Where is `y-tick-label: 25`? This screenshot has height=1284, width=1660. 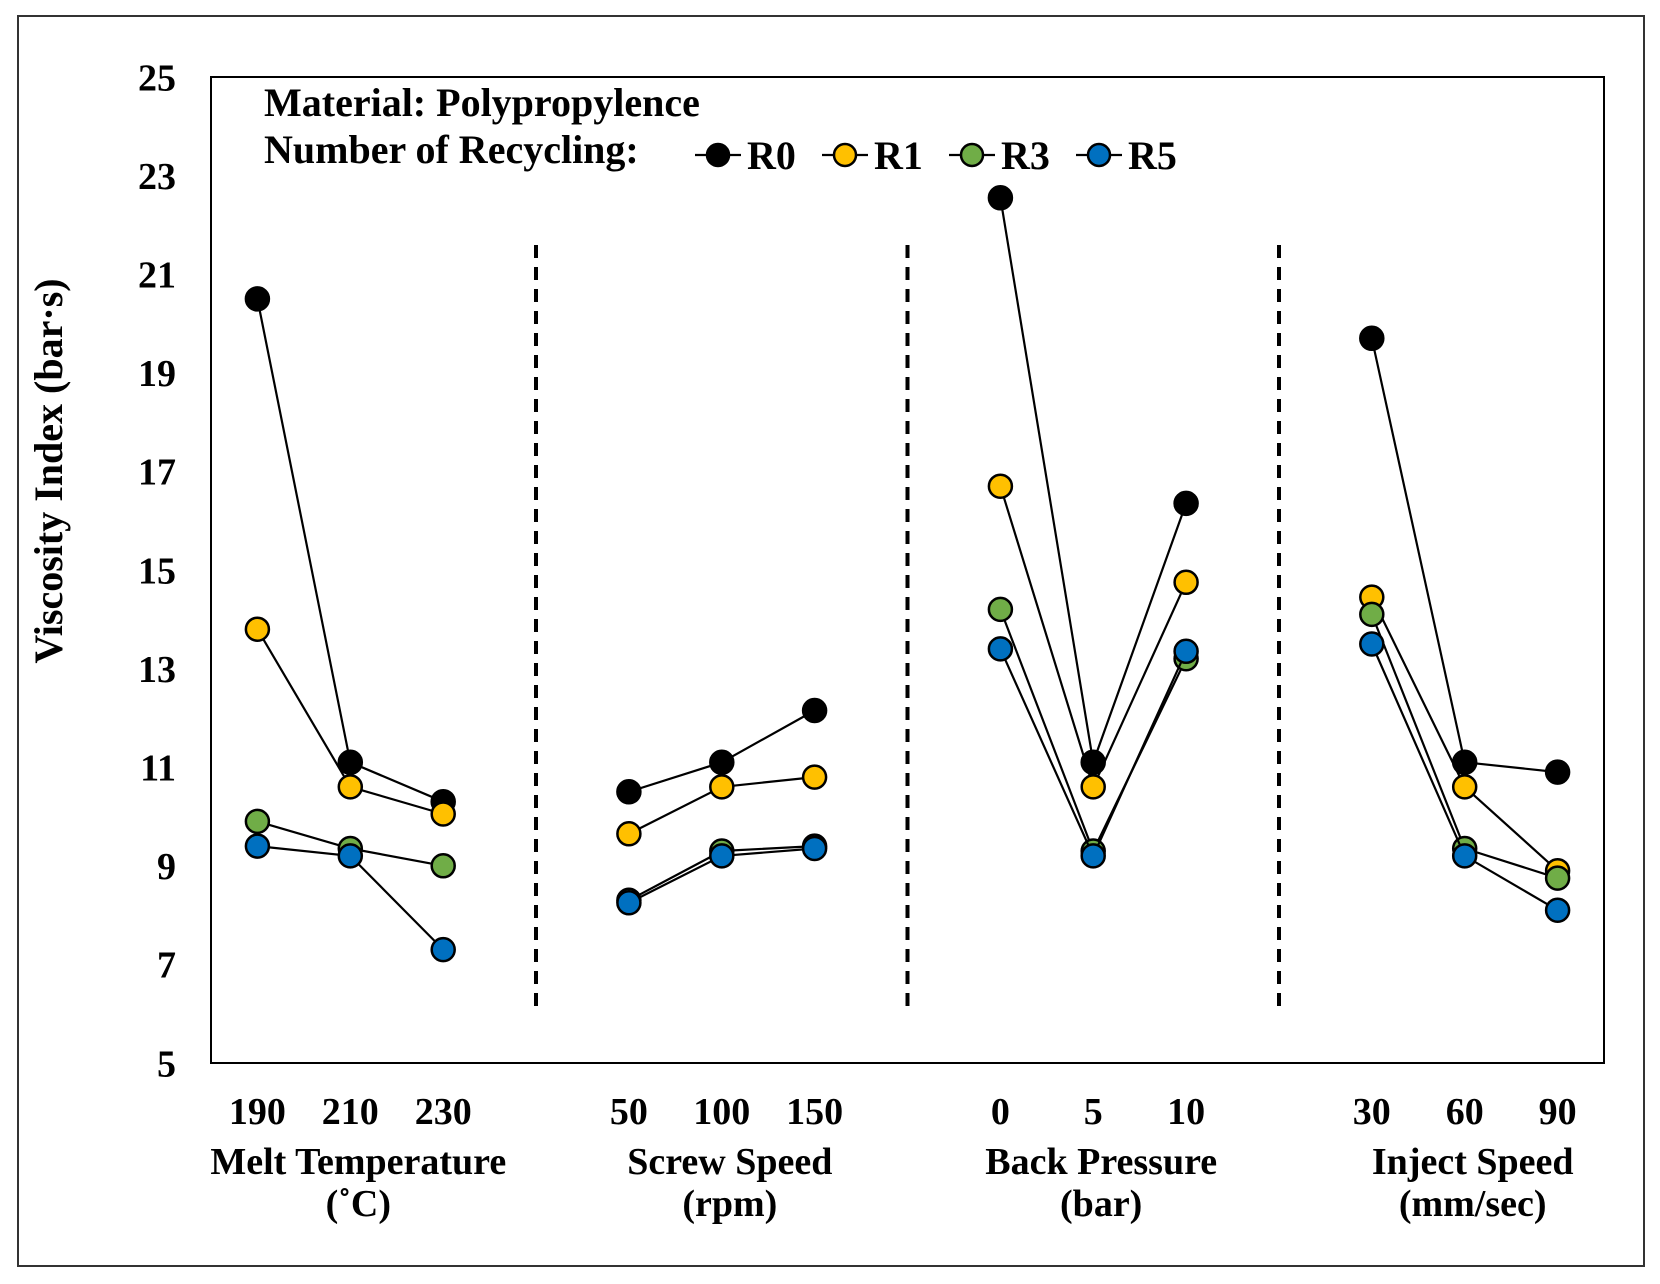
y-tick-label: 25 is located at coordinates (157, 78).